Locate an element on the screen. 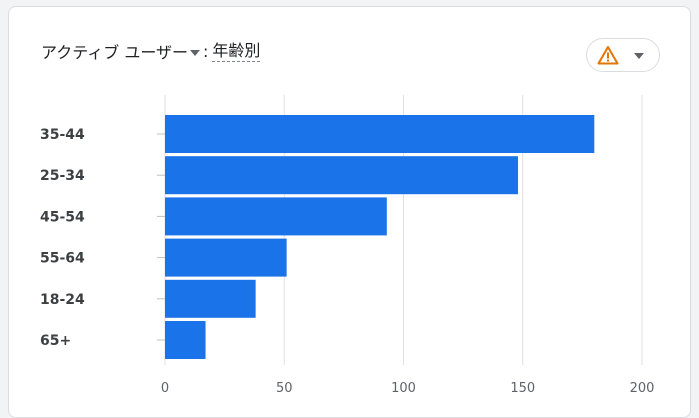 This screenshot has height=418, width=699. caret-down-icon is located at coordinates (639, 56).